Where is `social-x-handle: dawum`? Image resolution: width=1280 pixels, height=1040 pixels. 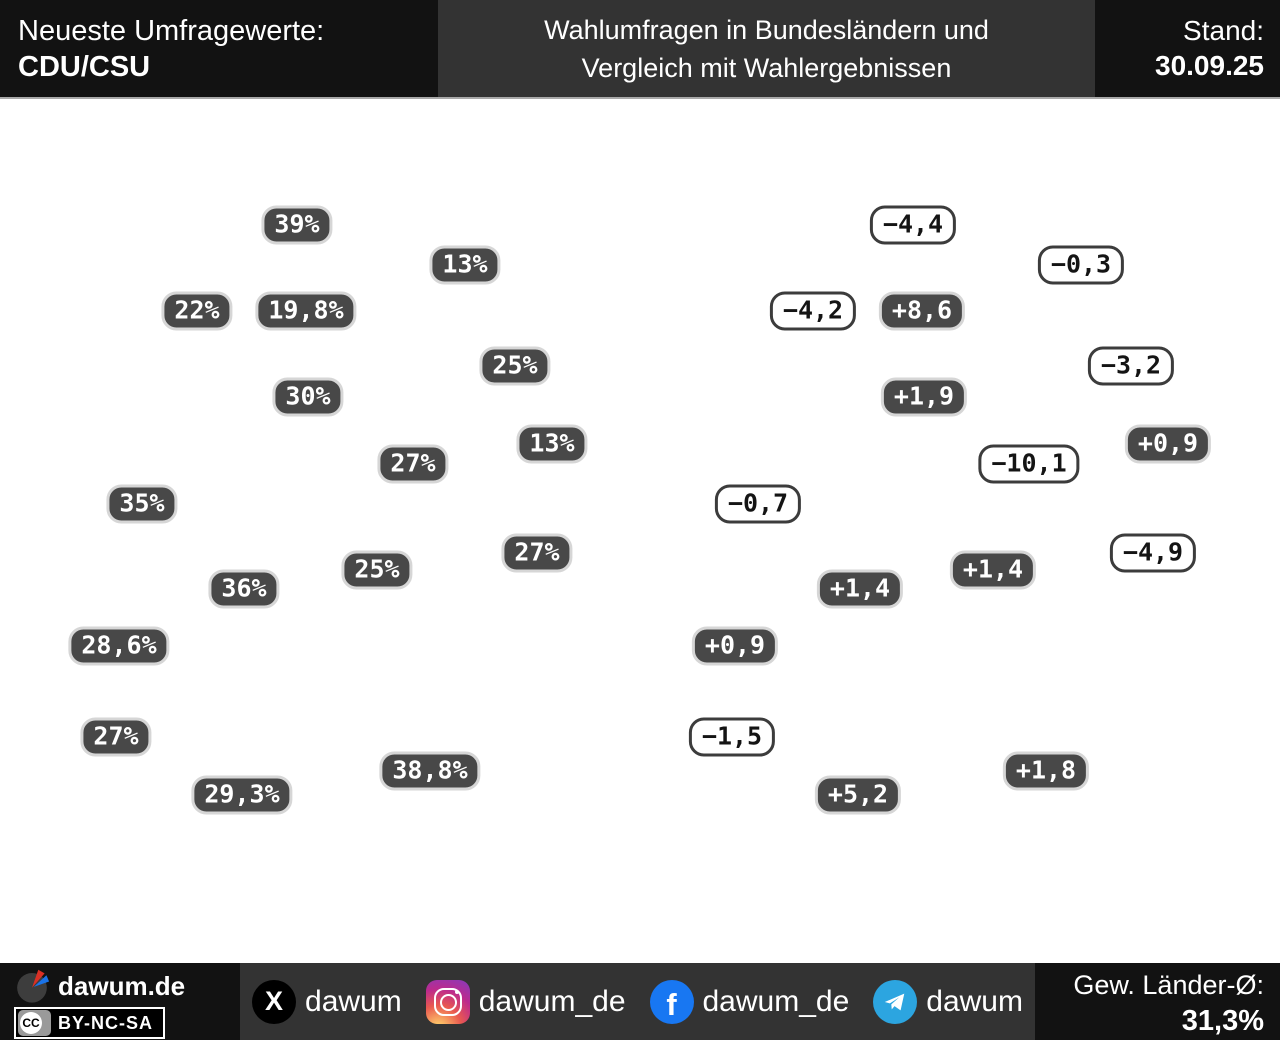
social-x-handle: dawum is located at coordinates (353, 1001).